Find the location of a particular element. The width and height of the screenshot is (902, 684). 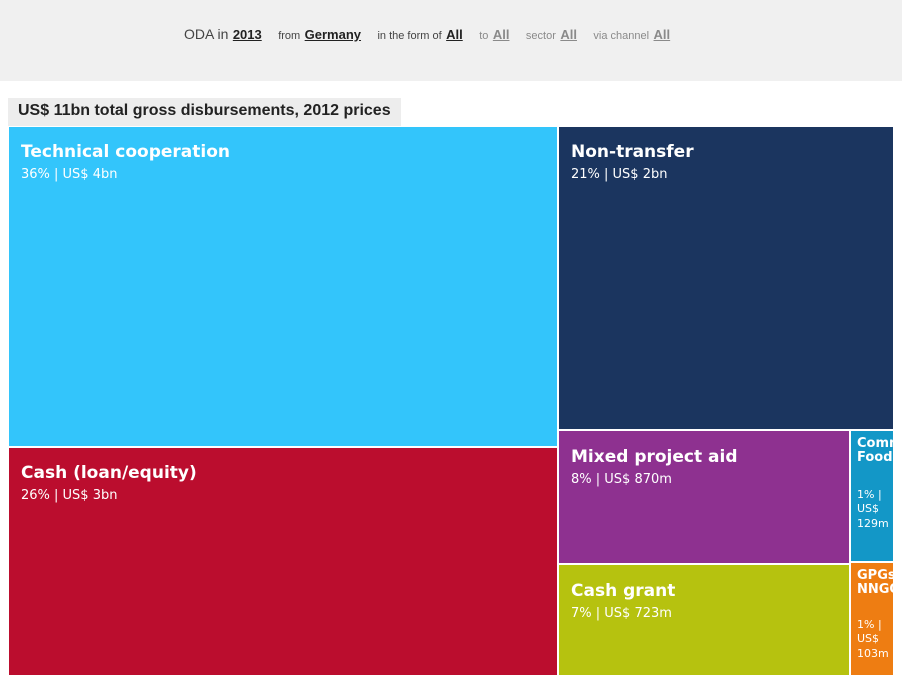

channel-label: via channel is located at coordinates (621, 36).